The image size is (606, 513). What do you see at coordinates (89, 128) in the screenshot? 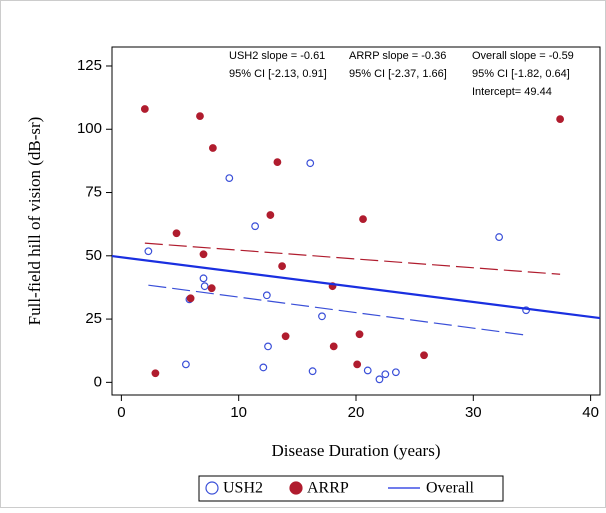
I see `y-tick-label: 100` at bounding box center [89, 128].